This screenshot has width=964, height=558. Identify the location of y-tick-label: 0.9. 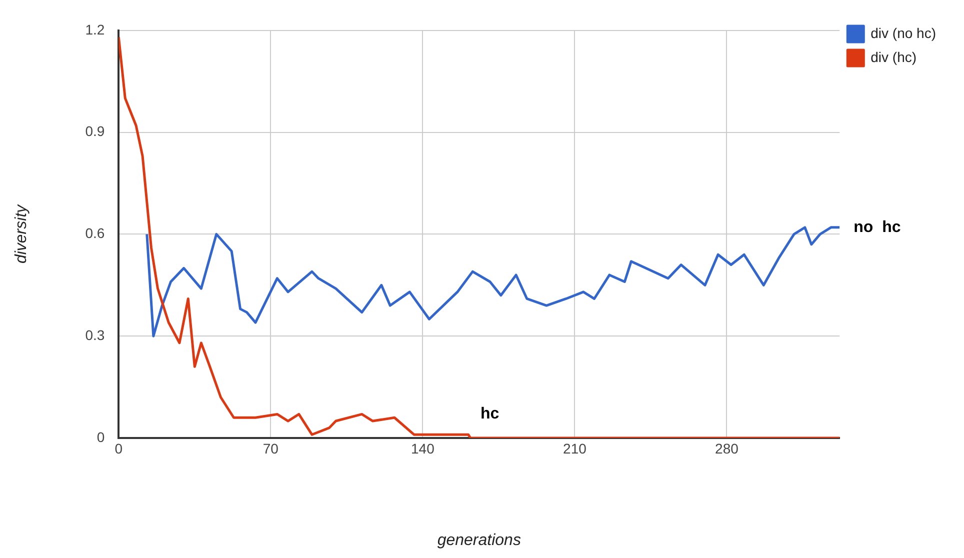
(95, 131).